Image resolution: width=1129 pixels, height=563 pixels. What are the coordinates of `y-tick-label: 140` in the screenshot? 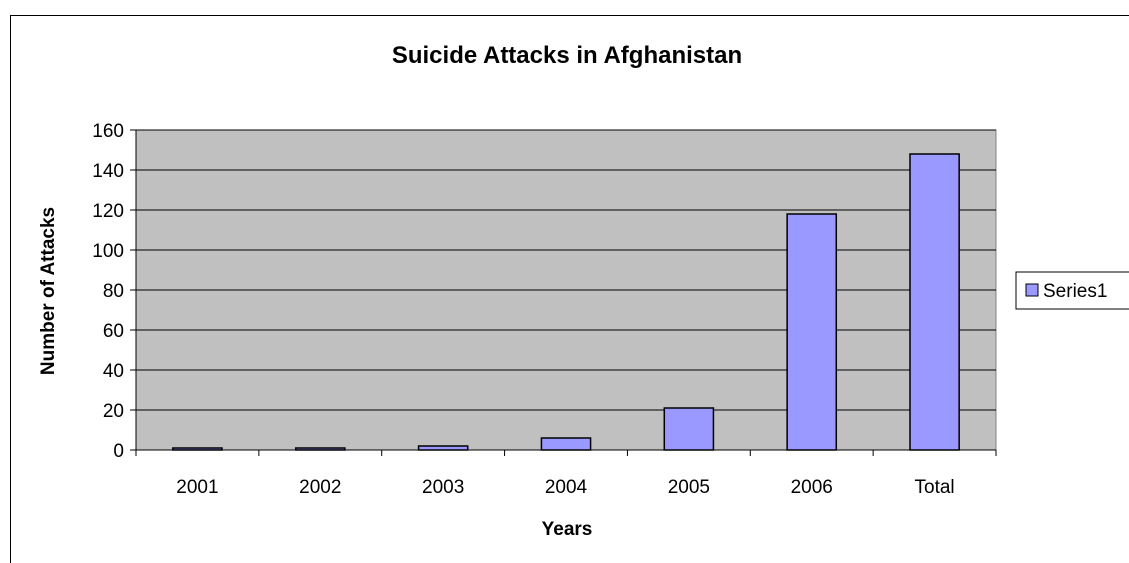 It's located at (108, 171).